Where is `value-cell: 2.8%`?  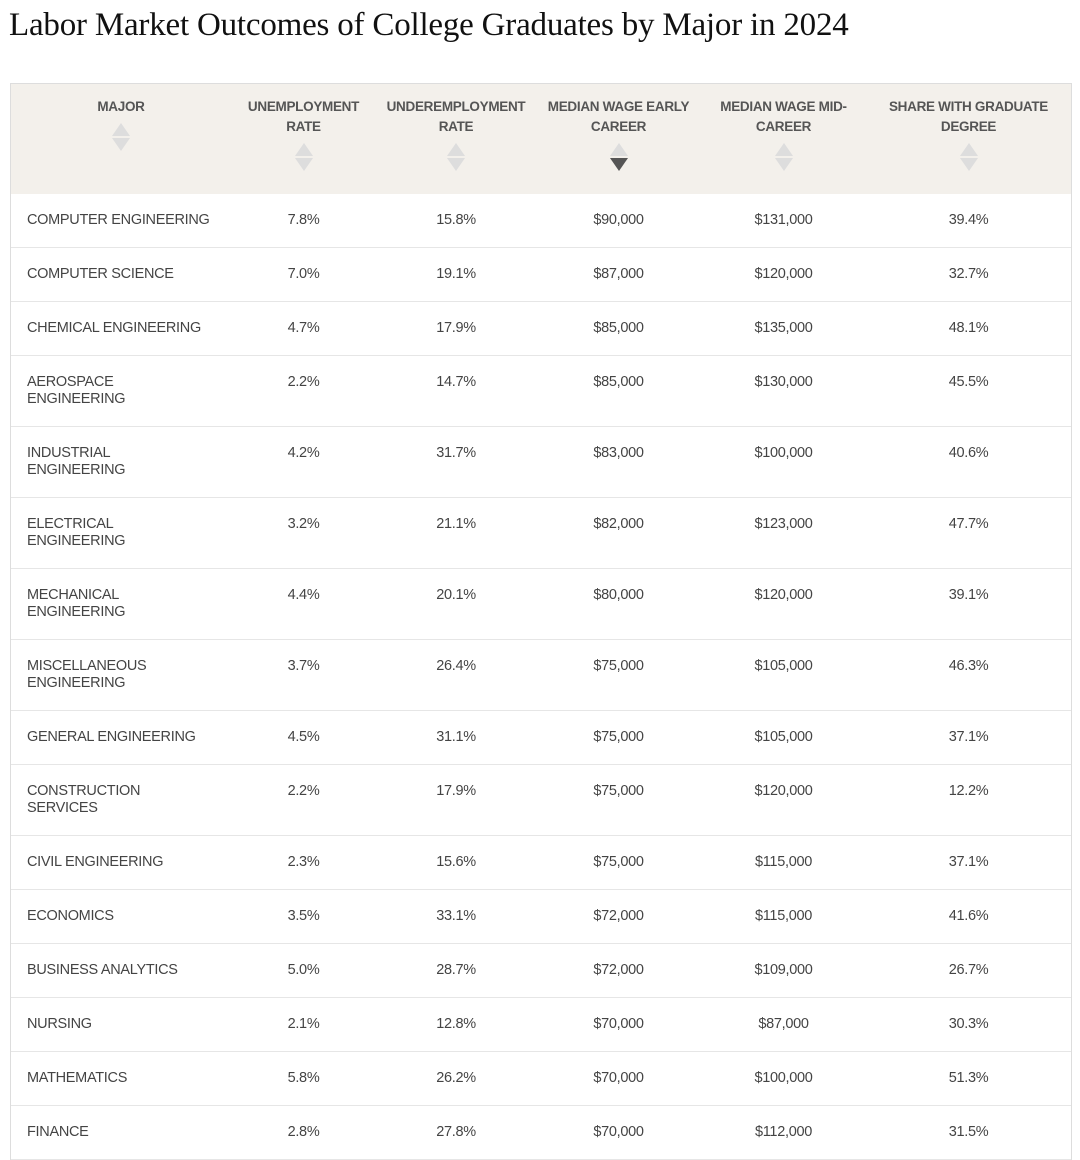 value-cell: 2.8% is located at coordinates (303, 1132).